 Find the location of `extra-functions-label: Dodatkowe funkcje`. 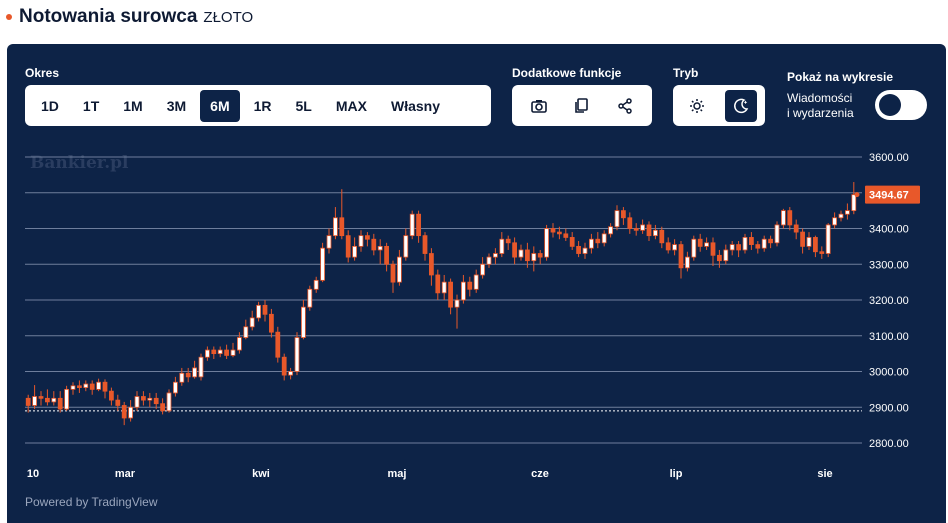

extra-functions-label: Dodatkowe funkcje is located at coordinates (567, 73).